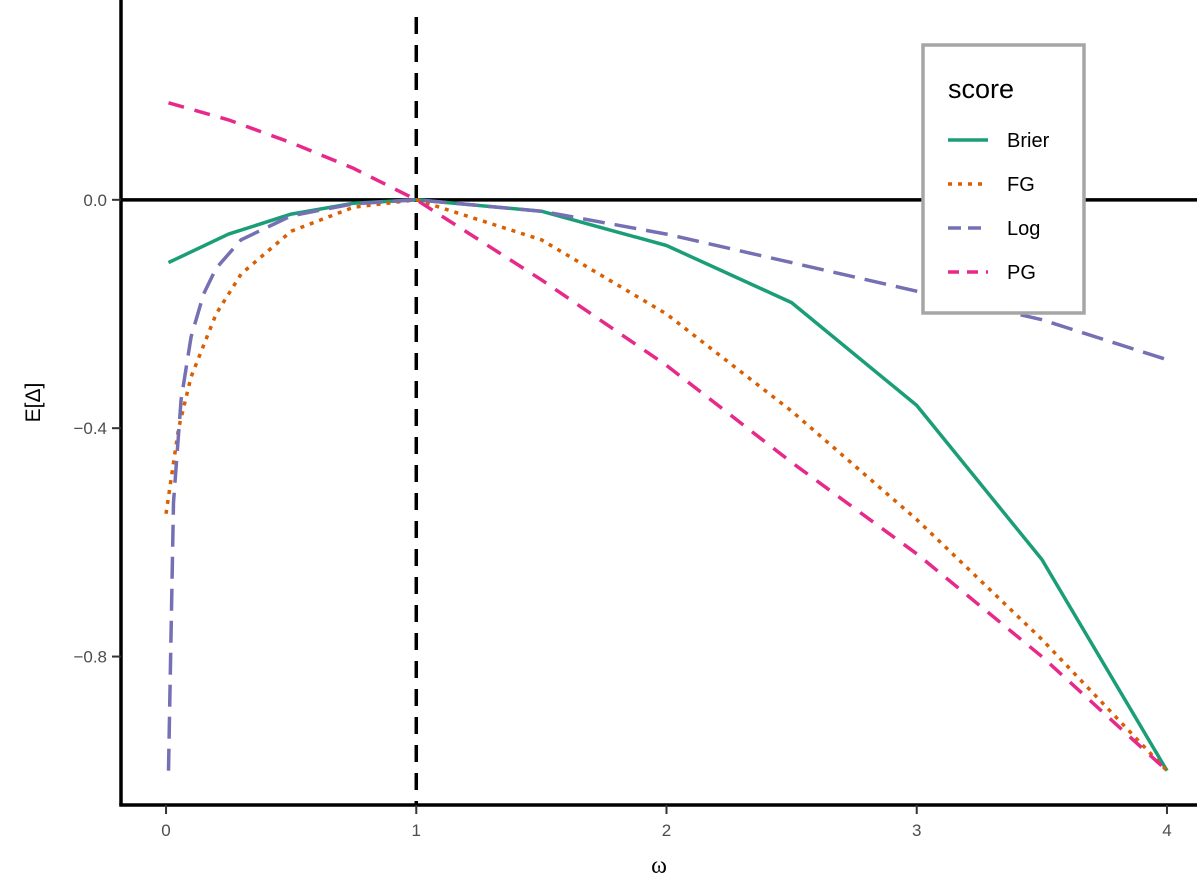  I want to click on legend-label-fg: FG, so click(1021, 185).